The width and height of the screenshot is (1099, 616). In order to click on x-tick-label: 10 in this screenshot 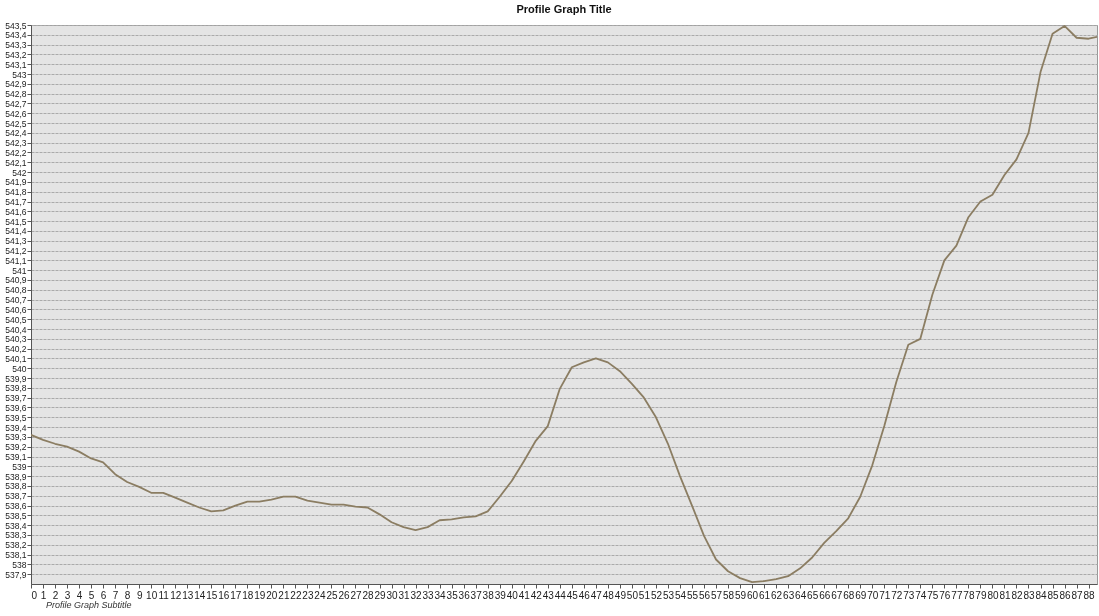, I will do `click(152, 595)`.